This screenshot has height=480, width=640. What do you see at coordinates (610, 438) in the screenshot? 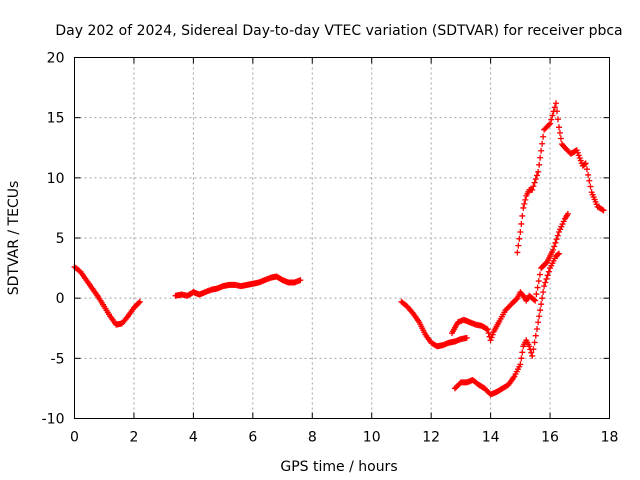
I see `x-tick-label: 18` at bounding box center [610, 438].